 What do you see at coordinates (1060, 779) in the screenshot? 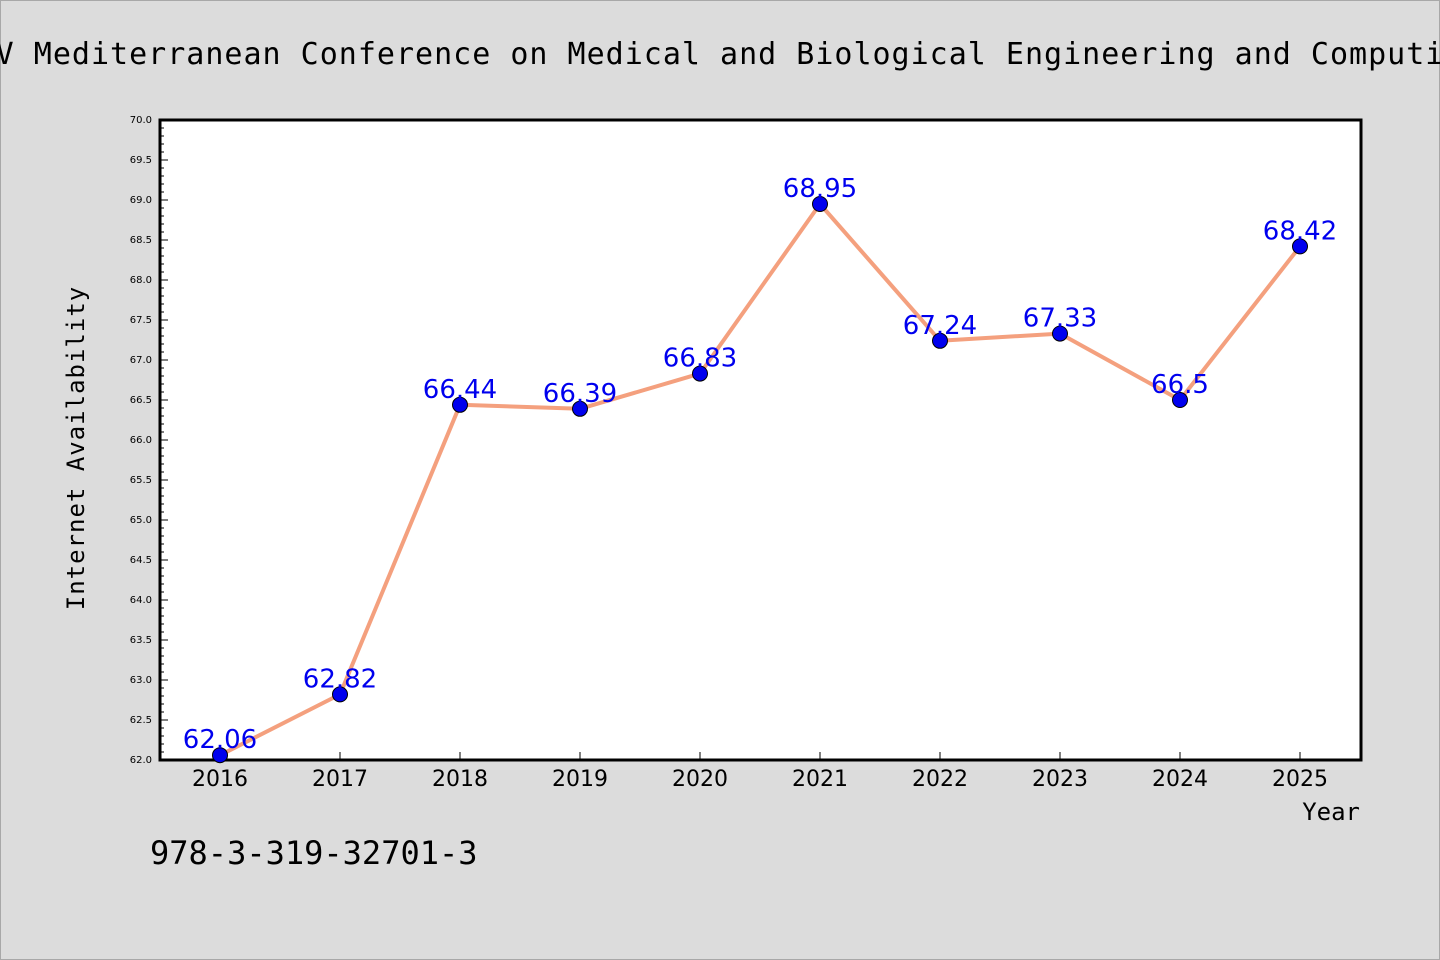
I see `x-tick-label: 2023` at bounding box center [1060, 779].